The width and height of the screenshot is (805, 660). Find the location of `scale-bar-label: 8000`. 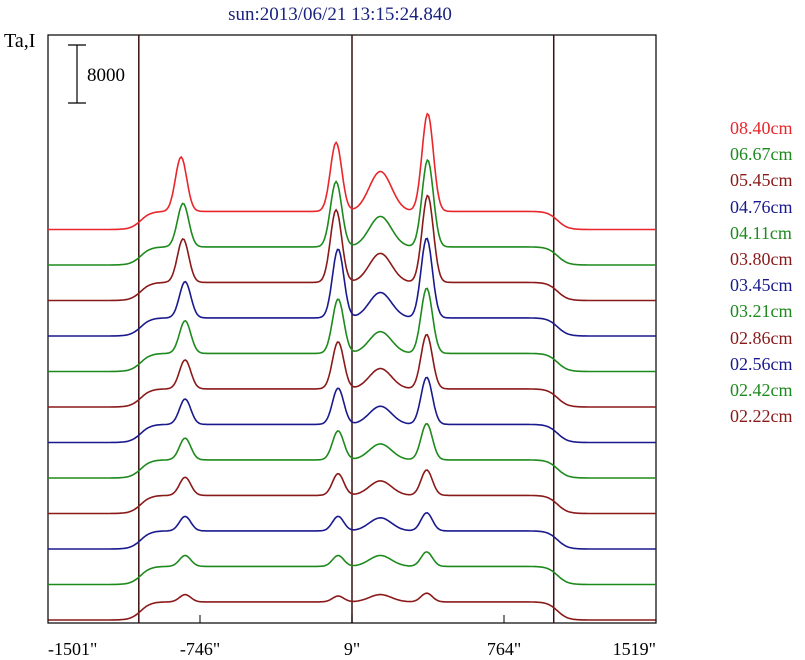

scale-bar-label: 8000 is located at coordinates (106, 75).